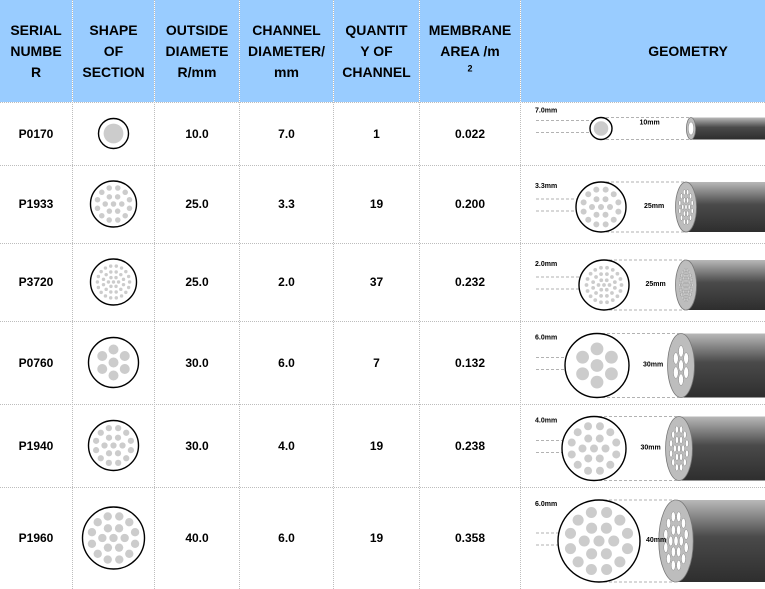  I want to click on geometry-illustration: 4.0mm 30mm, so click(650, 448).